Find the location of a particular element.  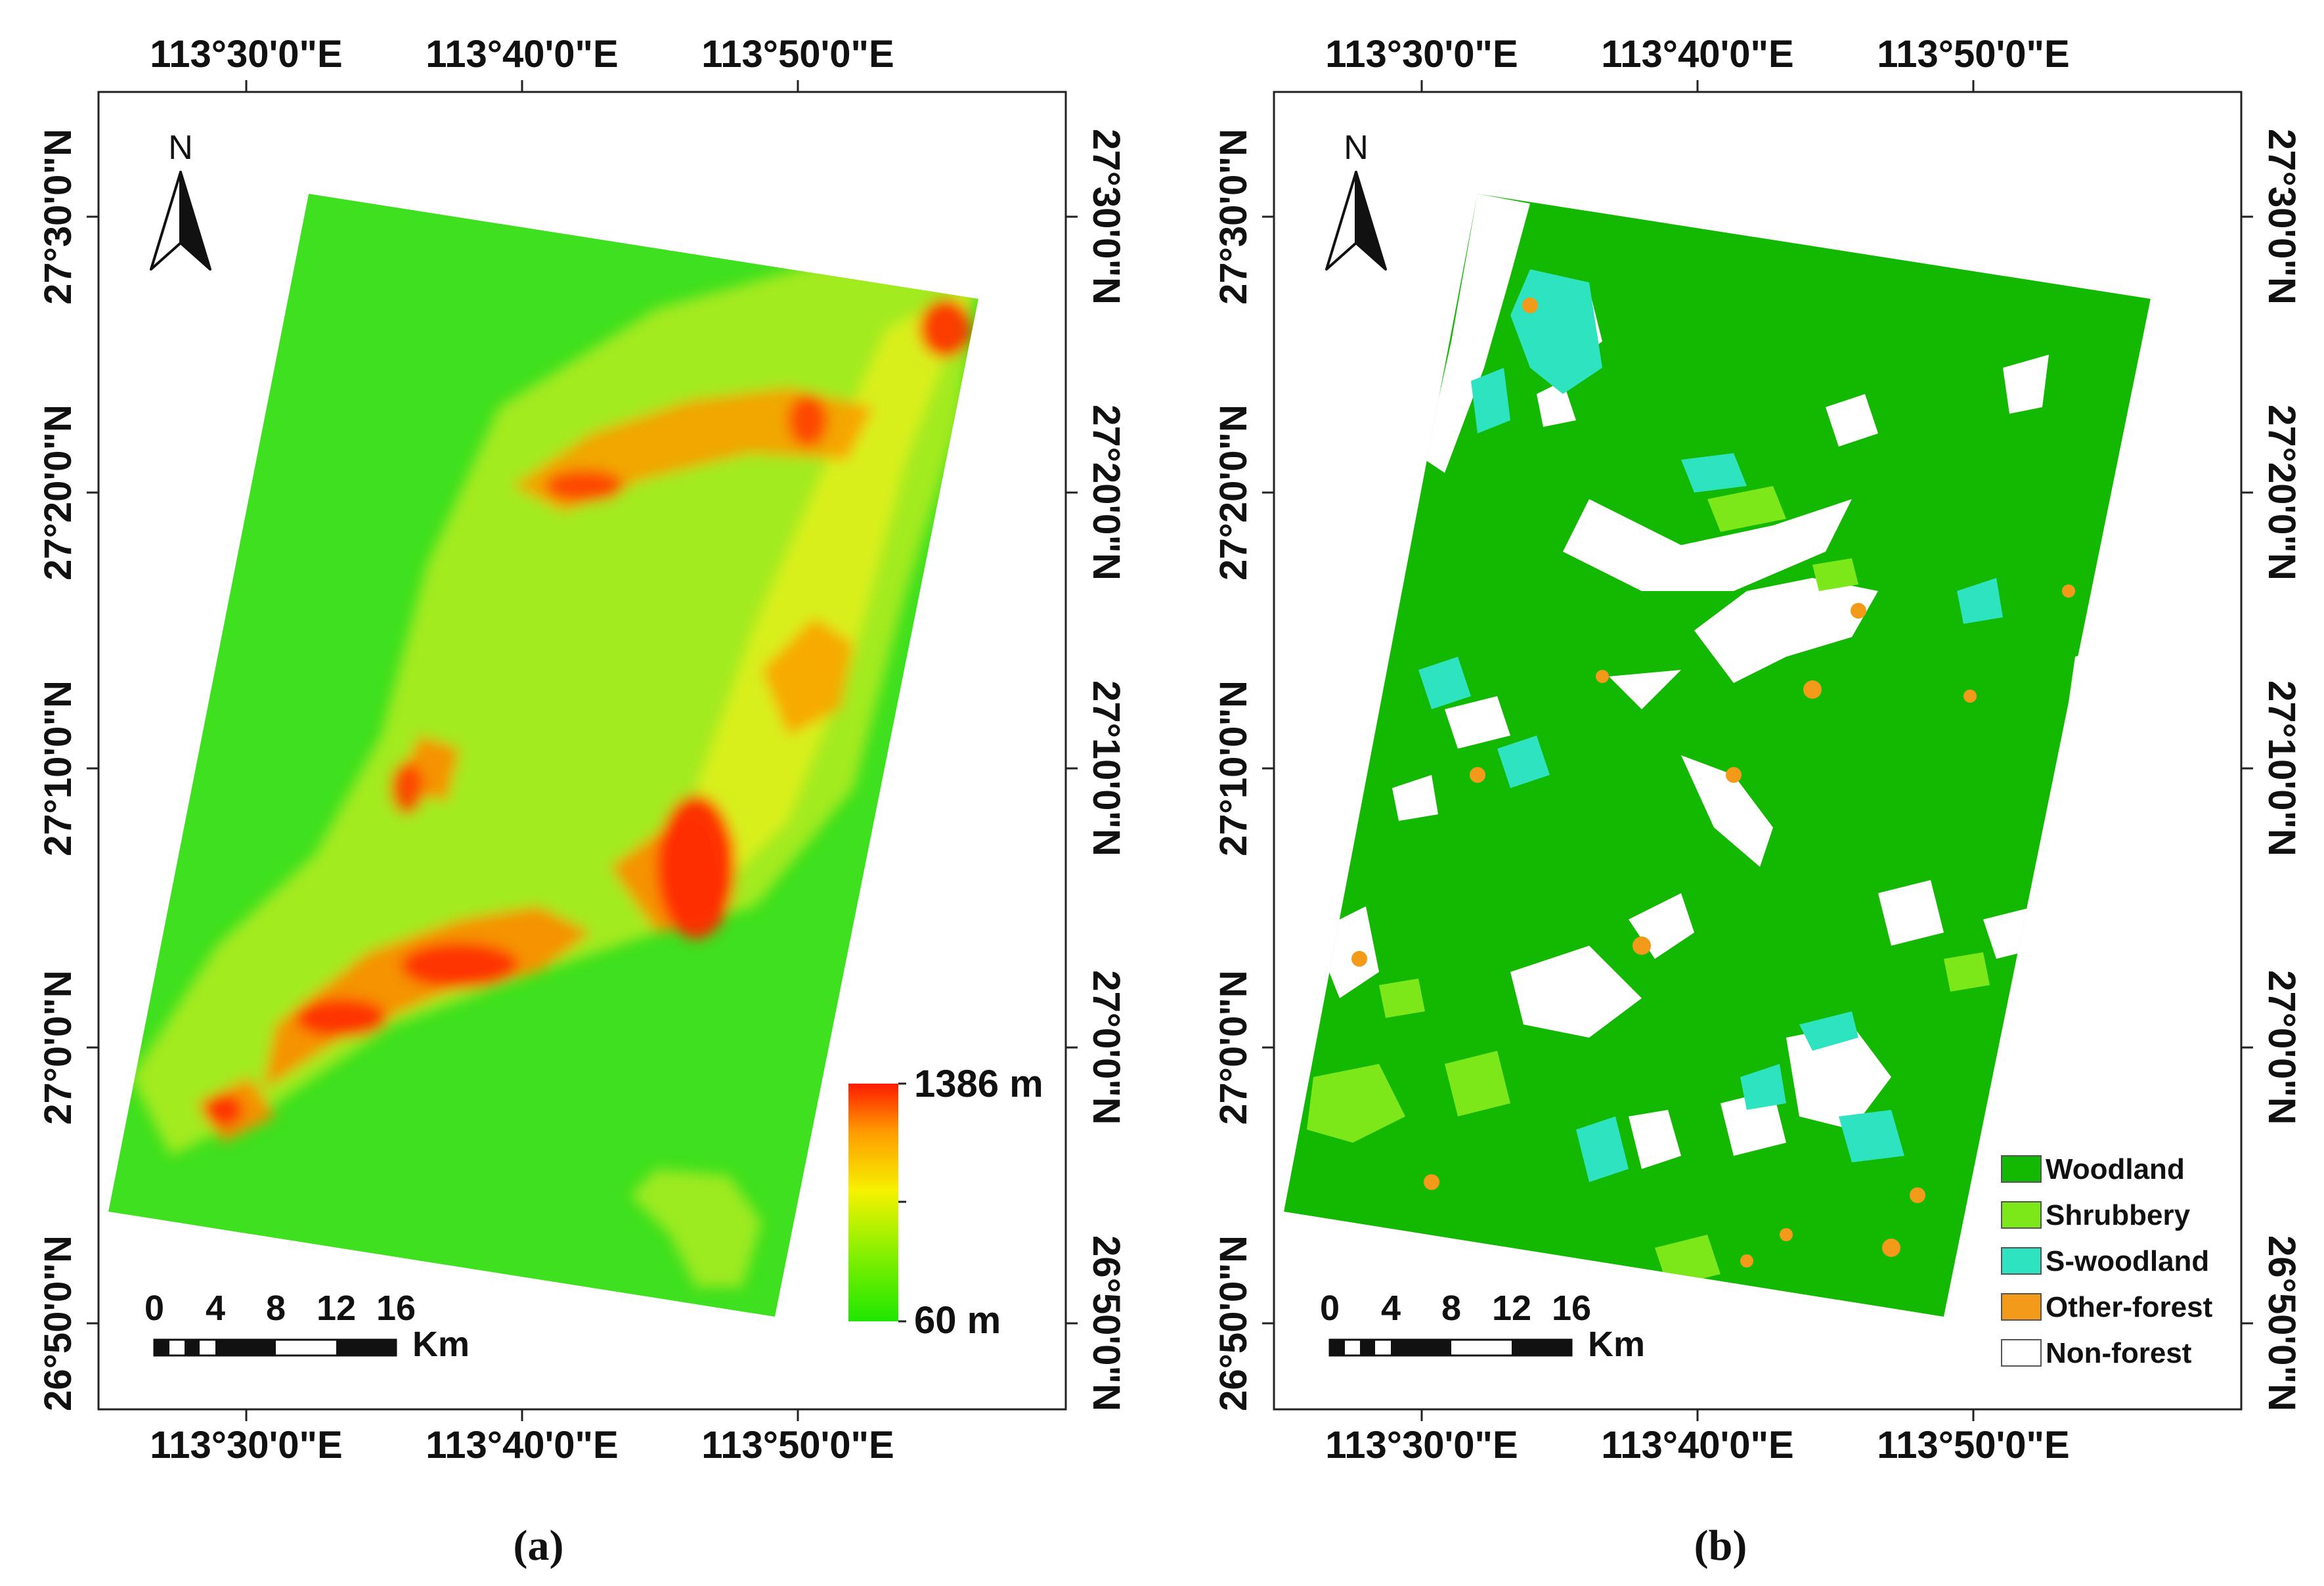

legend-label-other-forest: Other-forest is located at coordinates (2129, 1307).